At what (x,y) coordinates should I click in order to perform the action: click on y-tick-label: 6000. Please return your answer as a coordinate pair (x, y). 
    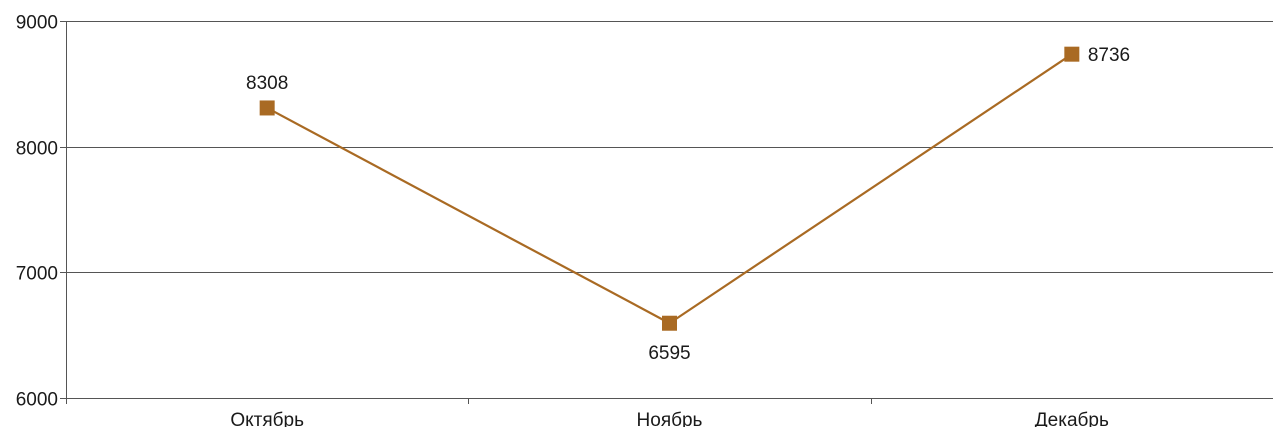
    Looking at the image, I should click on (37, 400).